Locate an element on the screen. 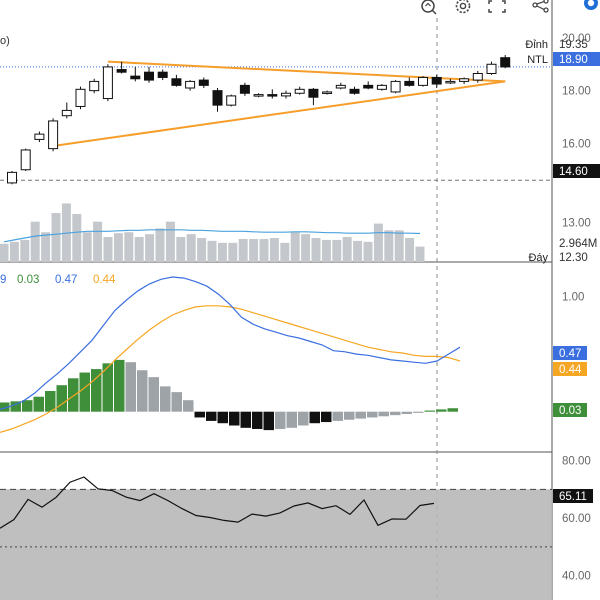  price-tag-label: Đáy is located at coordinates (538, 258).